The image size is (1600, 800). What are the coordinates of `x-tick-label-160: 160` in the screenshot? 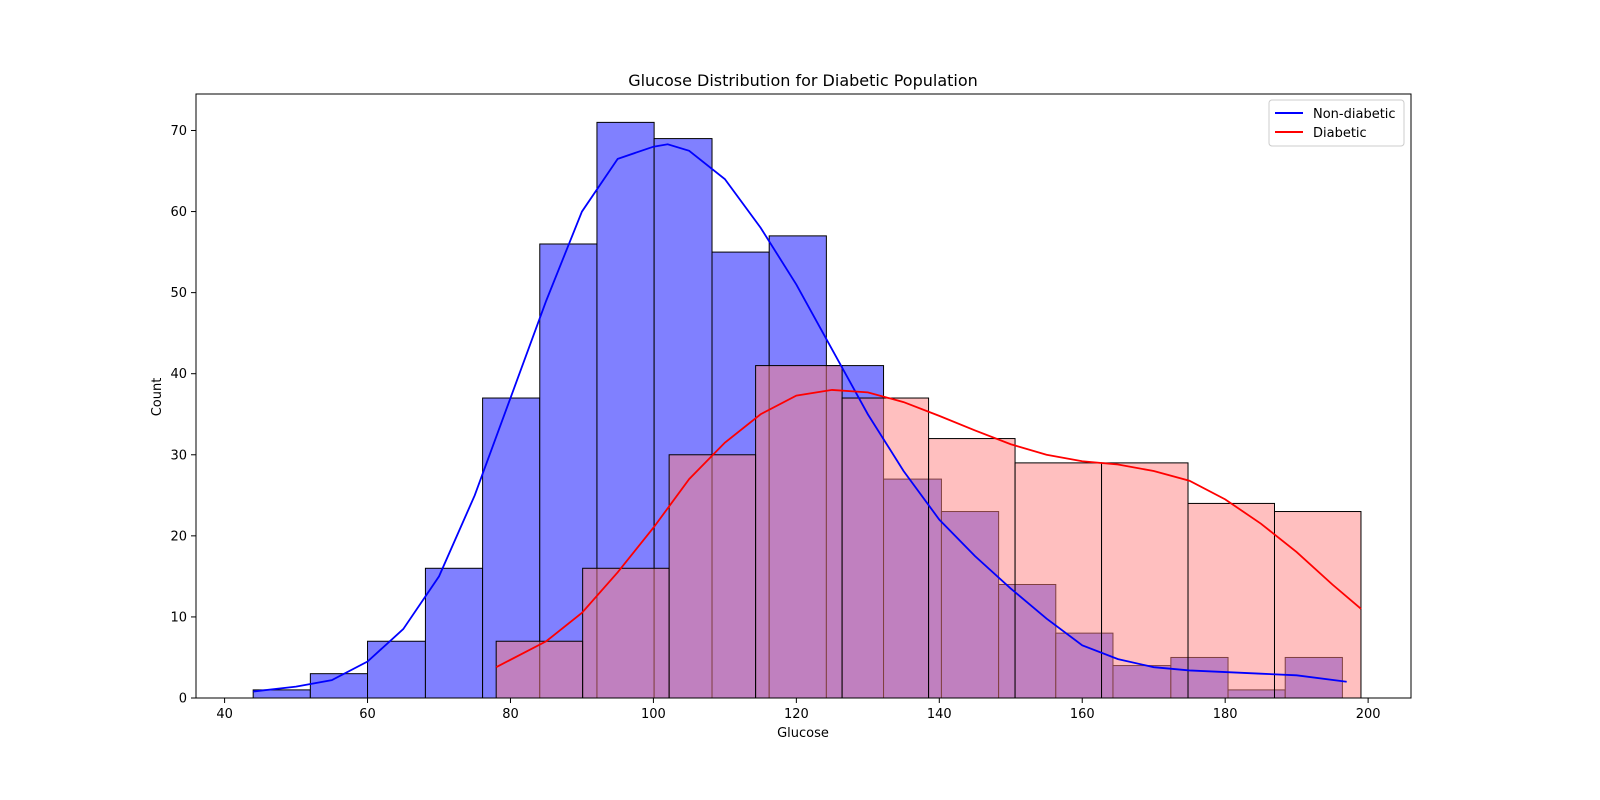 It's located at (1082, 714).